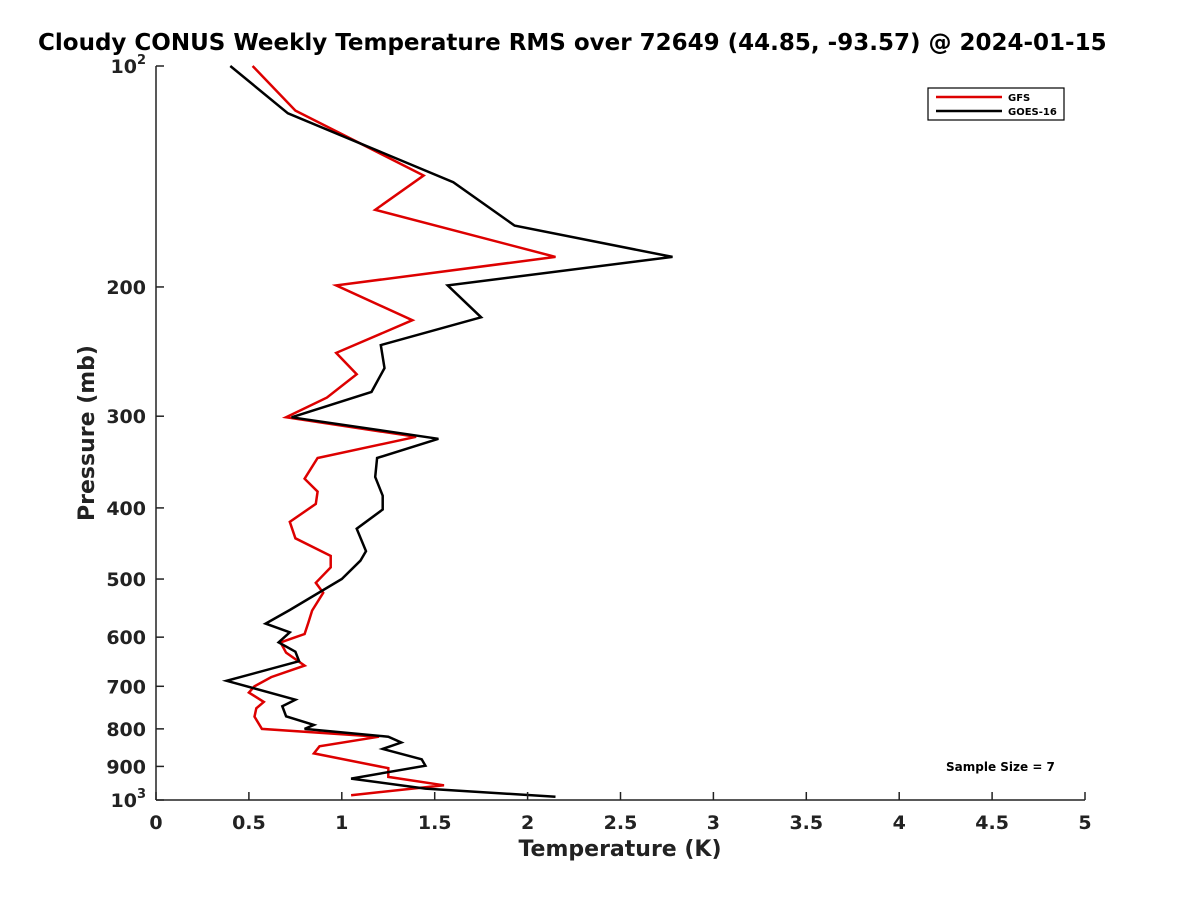 This screenshot has height=900, width=1200. What do you see at coordinates (129, 799) in the screenshot?
I see `y-tick-label: 10³` at bounding box center [129, 799].